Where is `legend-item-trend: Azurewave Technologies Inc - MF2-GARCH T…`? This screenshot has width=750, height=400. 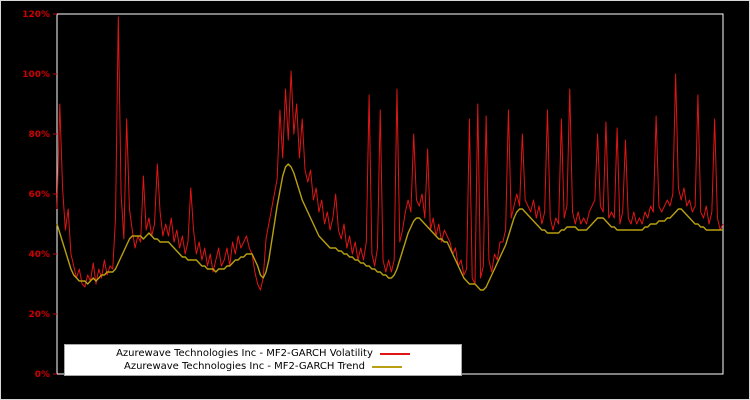
legend-item-trend: Azurewave Technologies Inc - MF2-GARCH T… is located at coordinates (263, 366).